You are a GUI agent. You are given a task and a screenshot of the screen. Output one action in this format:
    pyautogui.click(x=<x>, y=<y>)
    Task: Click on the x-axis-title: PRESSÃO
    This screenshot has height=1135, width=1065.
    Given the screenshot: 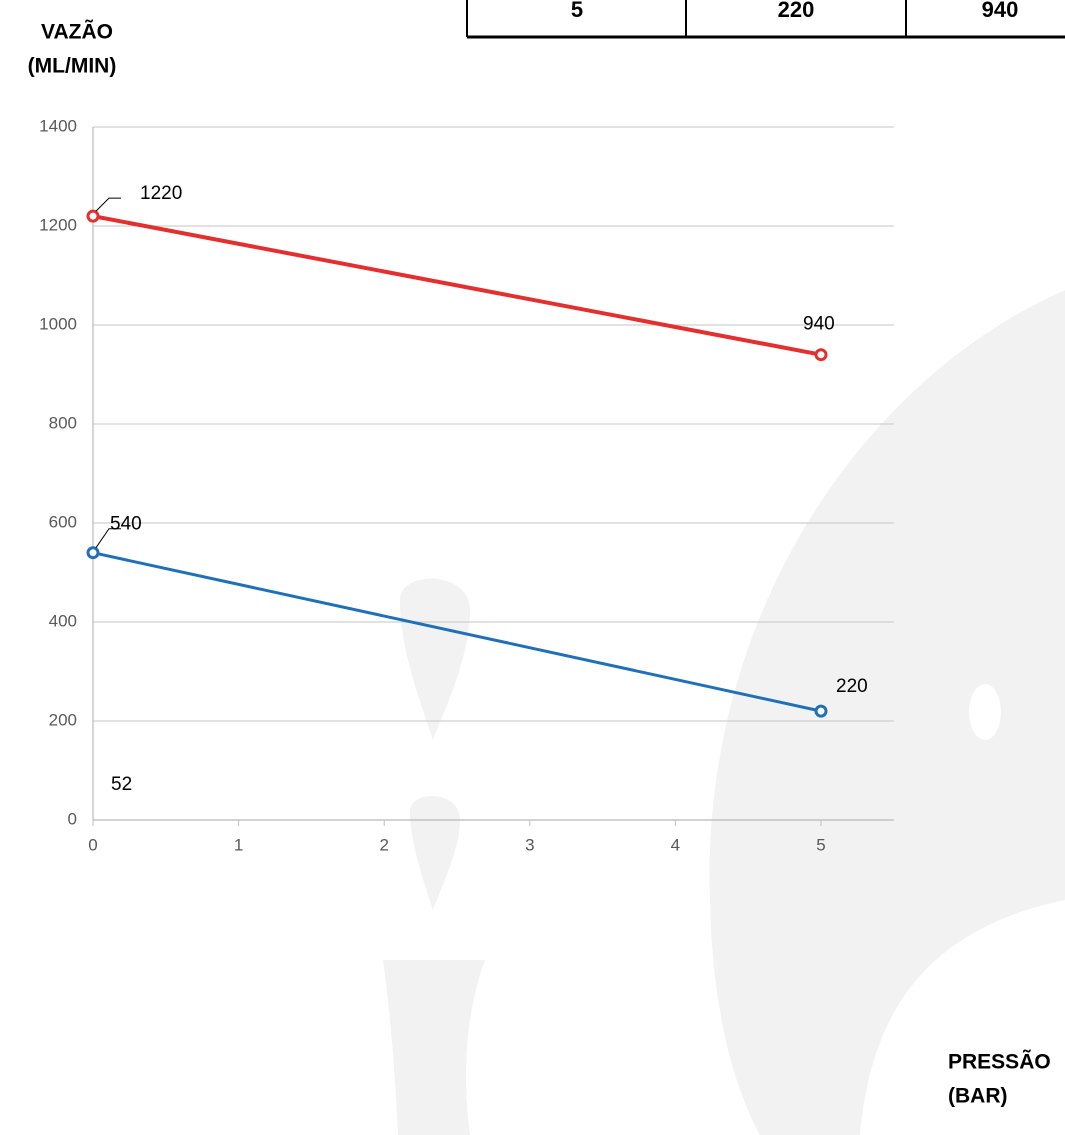 What is the action you would take?
    pyautogui.click(x=999, y=1062)
    